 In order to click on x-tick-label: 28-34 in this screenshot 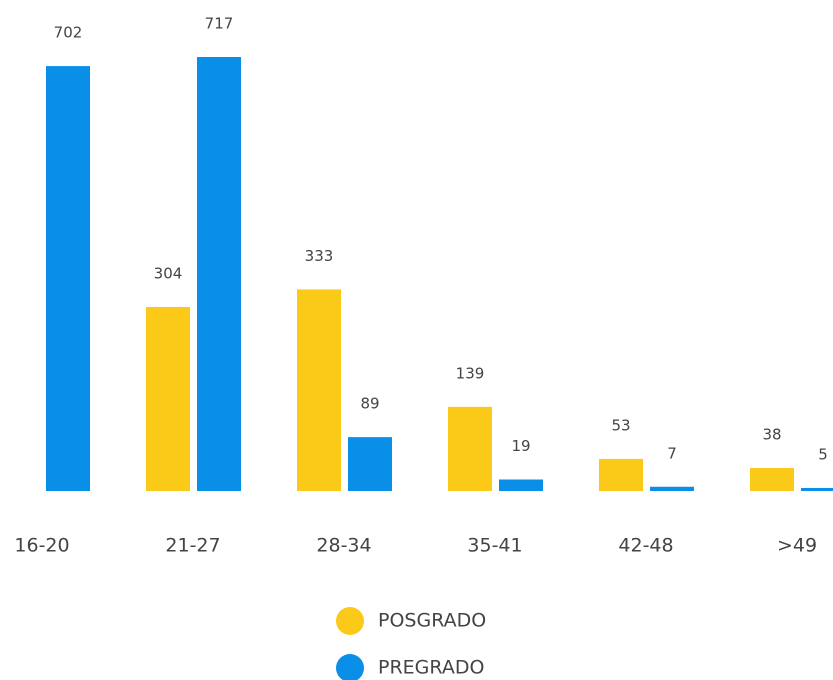, I will do `click(343, 546)`.